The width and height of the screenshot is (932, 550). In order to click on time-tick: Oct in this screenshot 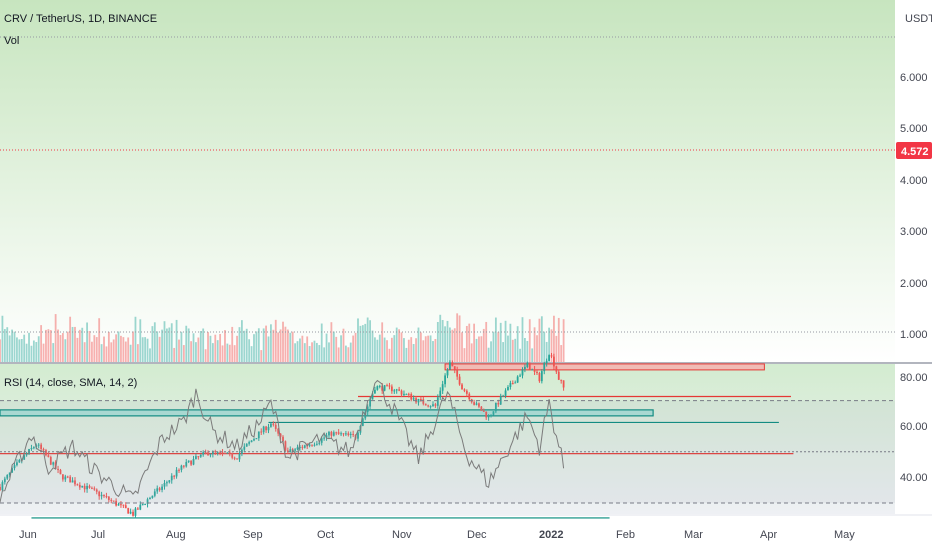, I will do `click(325, 535)`.